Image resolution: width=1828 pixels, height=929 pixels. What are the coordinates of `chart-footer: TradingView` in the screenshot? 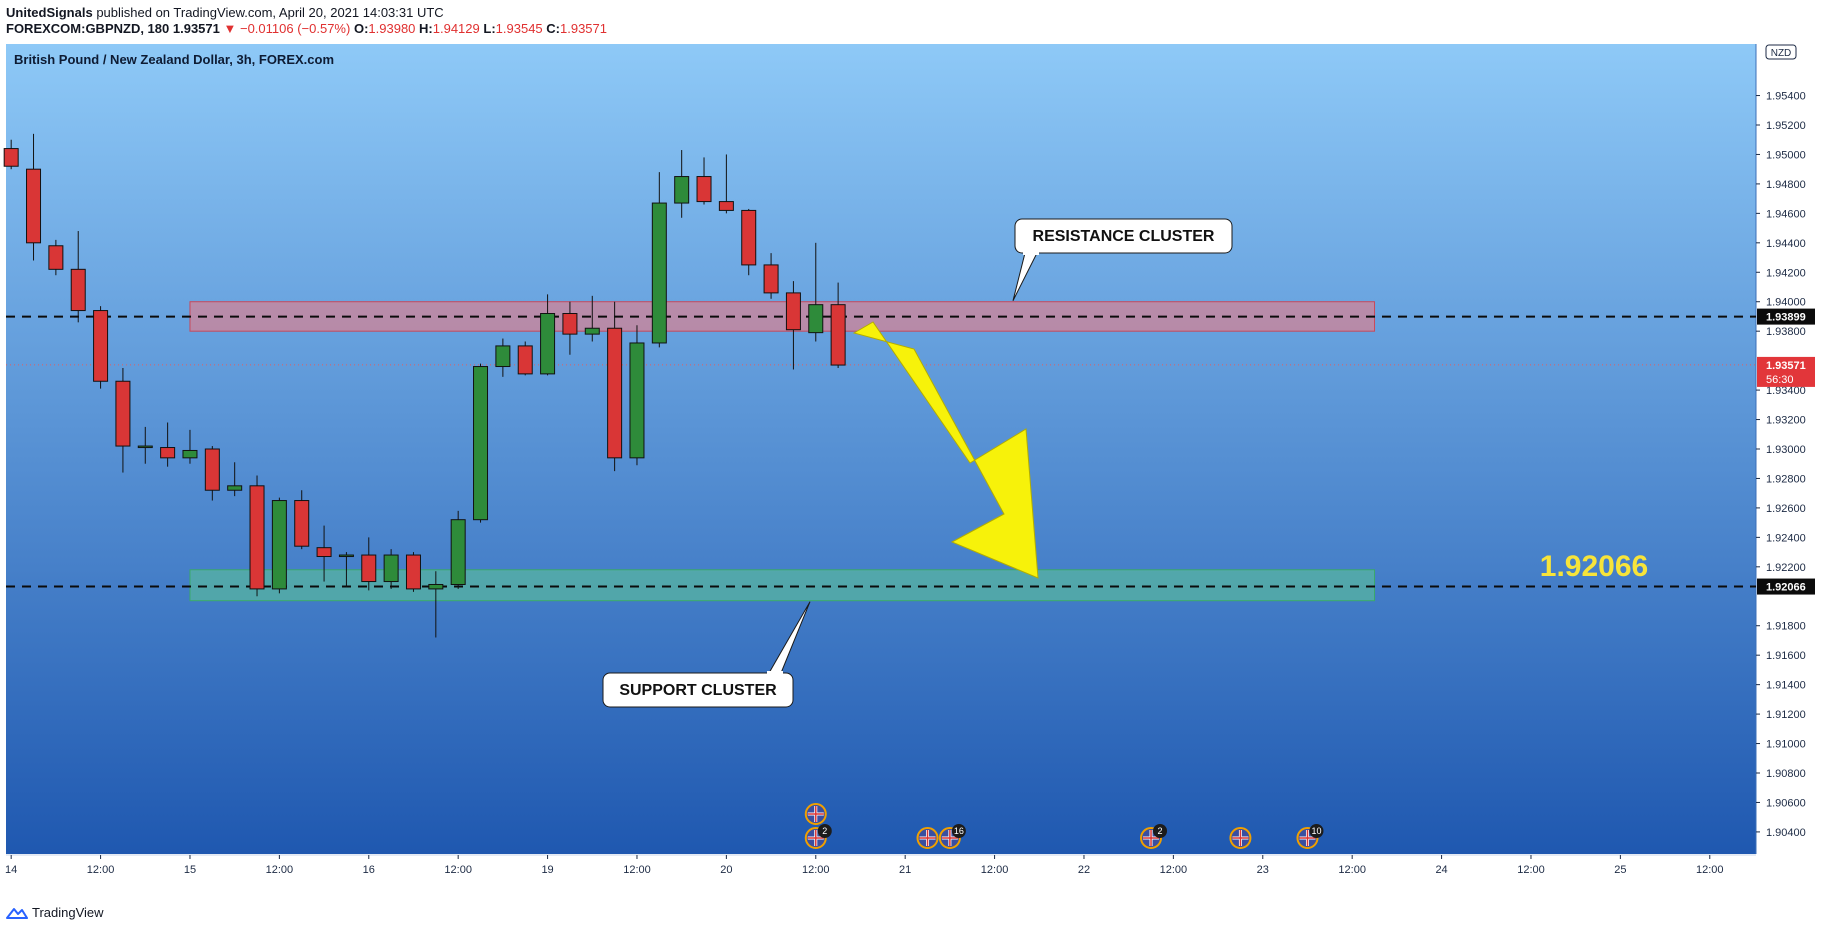 It's located at (914, 913).